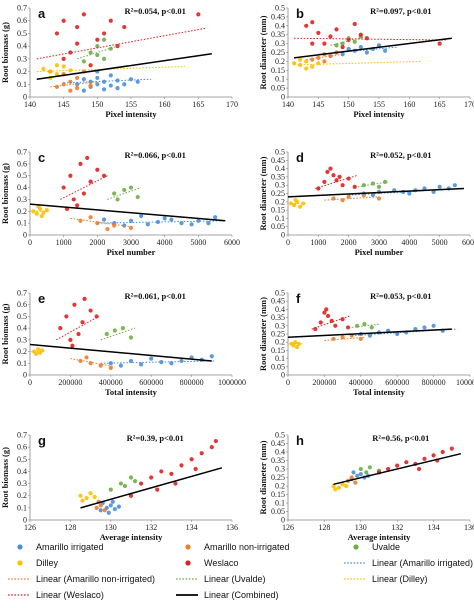 The image size is (474, 608). Describe the element at coordinates (95, 579) in the screenshot. I see `legend-label: Linear (Amarillo non-irrigated)` at that location.